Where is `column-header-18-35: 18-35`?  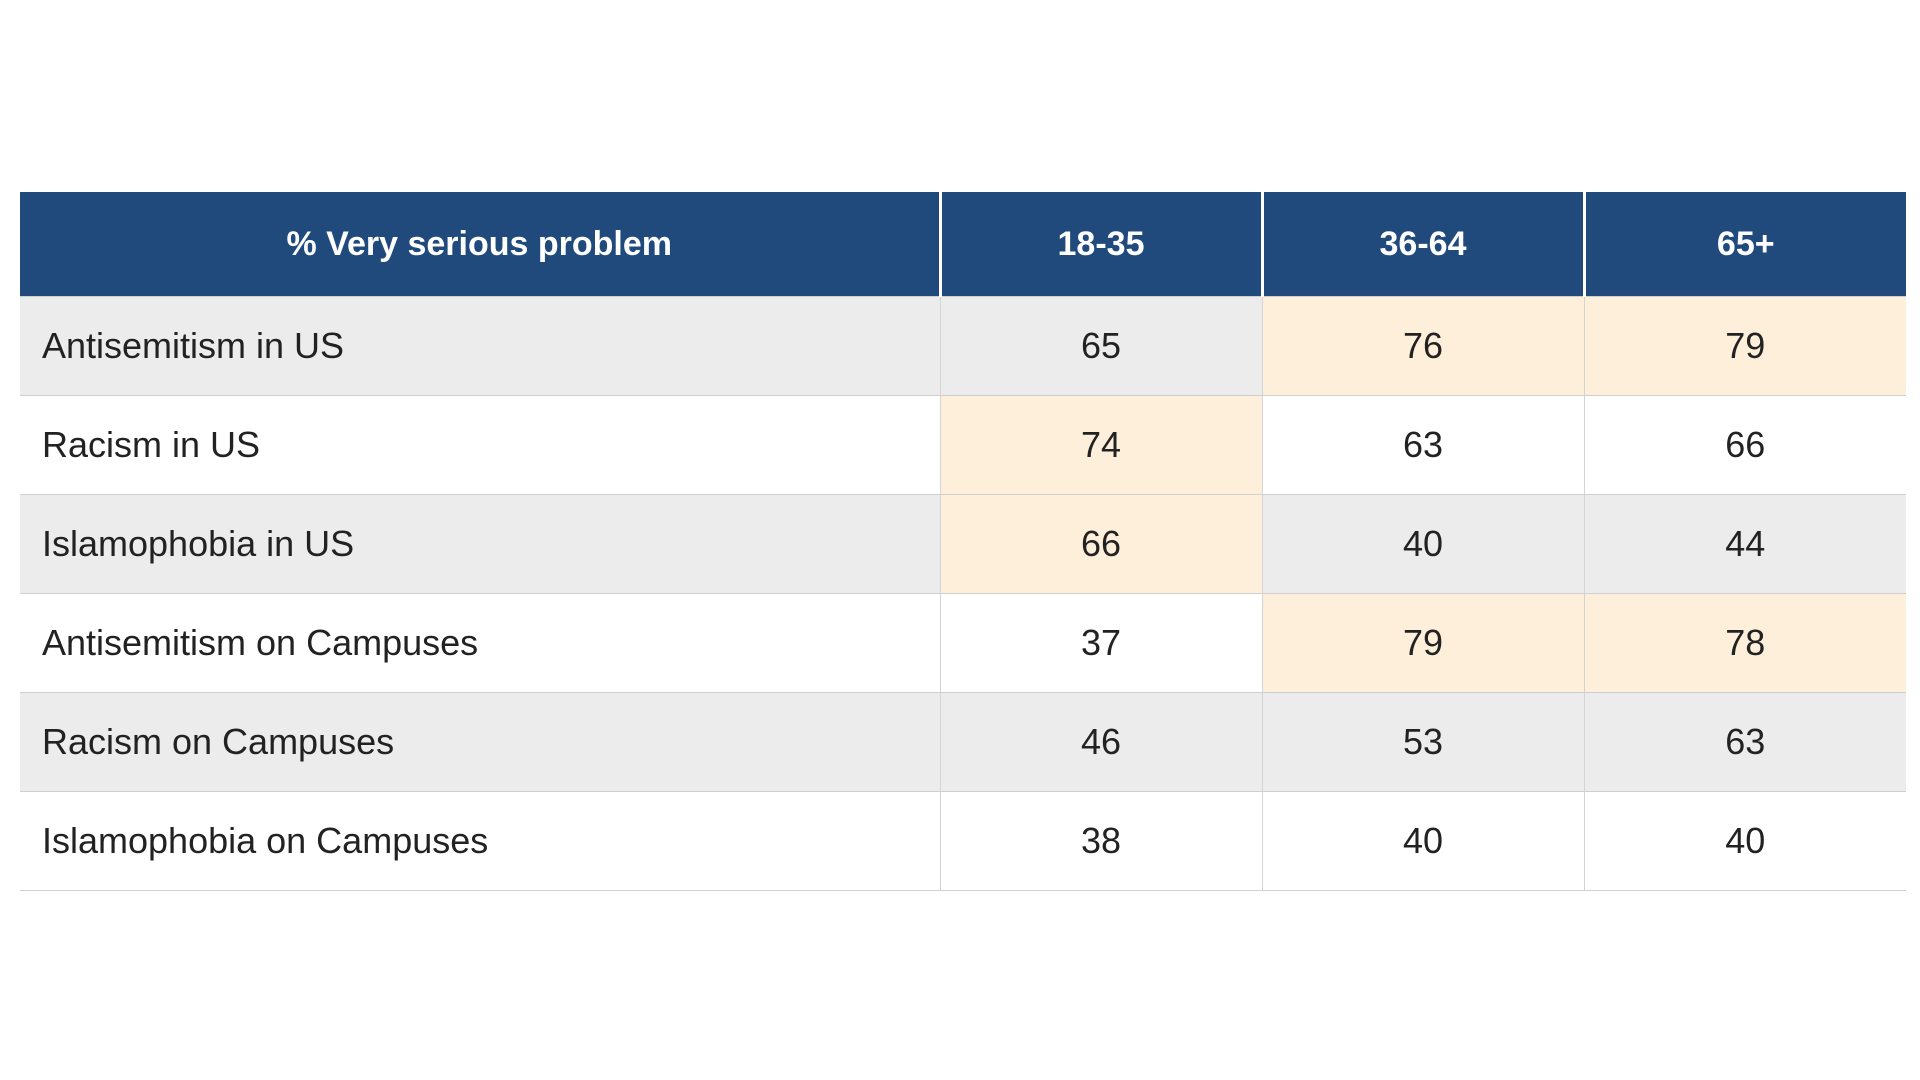 column-header-18-35: 18-35 is located at coordinates (1100, 244).